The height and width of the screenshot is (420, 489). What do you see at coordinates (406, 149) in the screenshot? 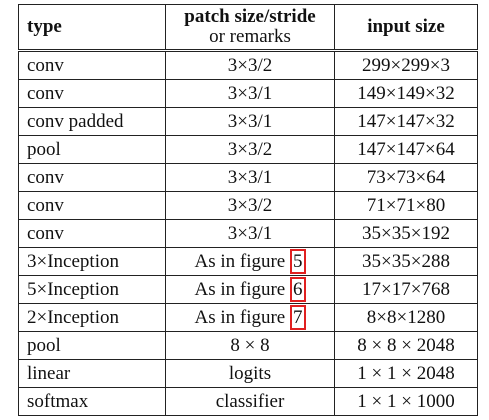
I see `table-cell: 147×147×64` at bounding box center [406, 149].